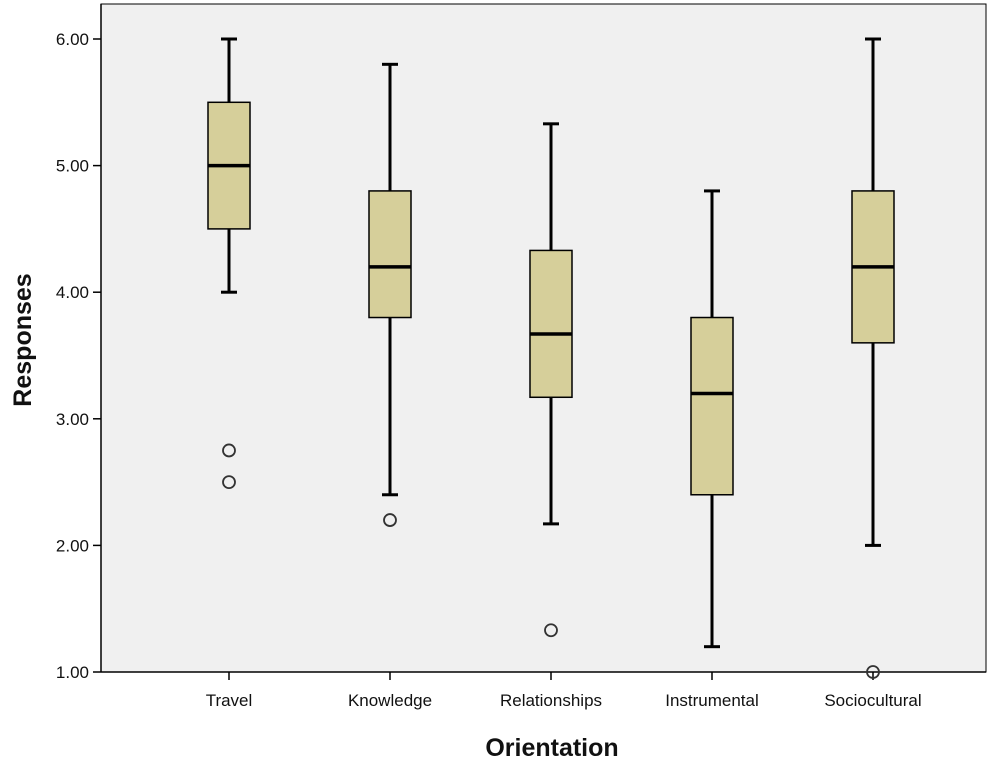 This screenshot has height=763, width=987. Describe the element at coordinates (712, 700) in the screenshot. I see `x-tick-label: Instrumental` at that location.